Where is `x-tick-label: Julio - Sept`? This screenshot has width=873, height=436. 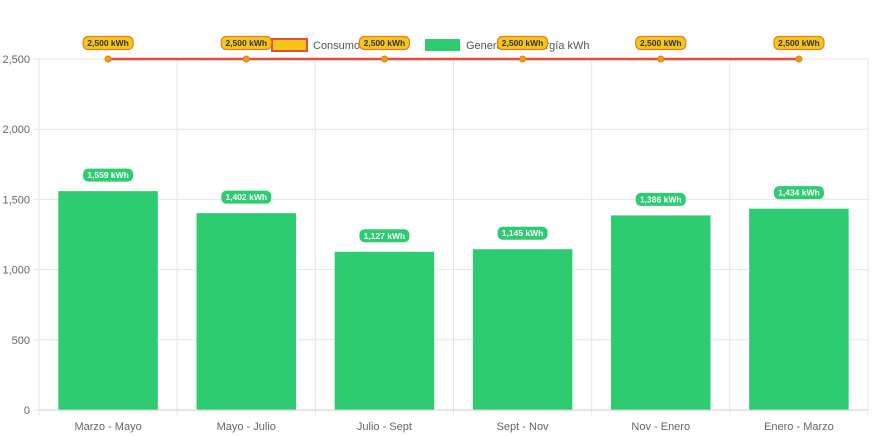 x-tick-label: Julio - Sept is located at coordinates (384, 427).